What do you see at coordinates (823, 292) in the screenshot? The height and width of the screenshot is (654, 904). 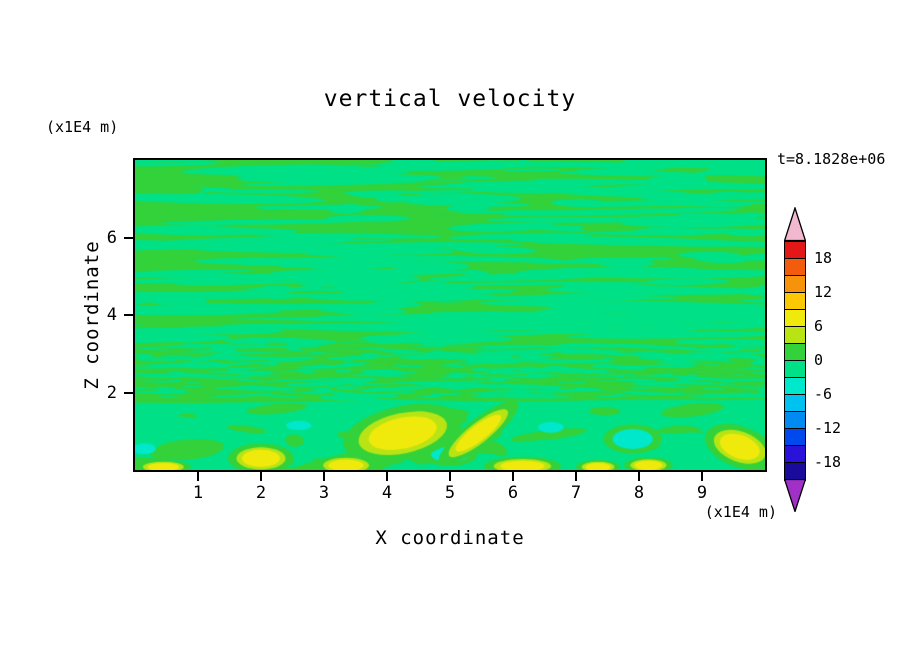 I see `colorbar-tick-label: 12` at bounding box center [823, 292].